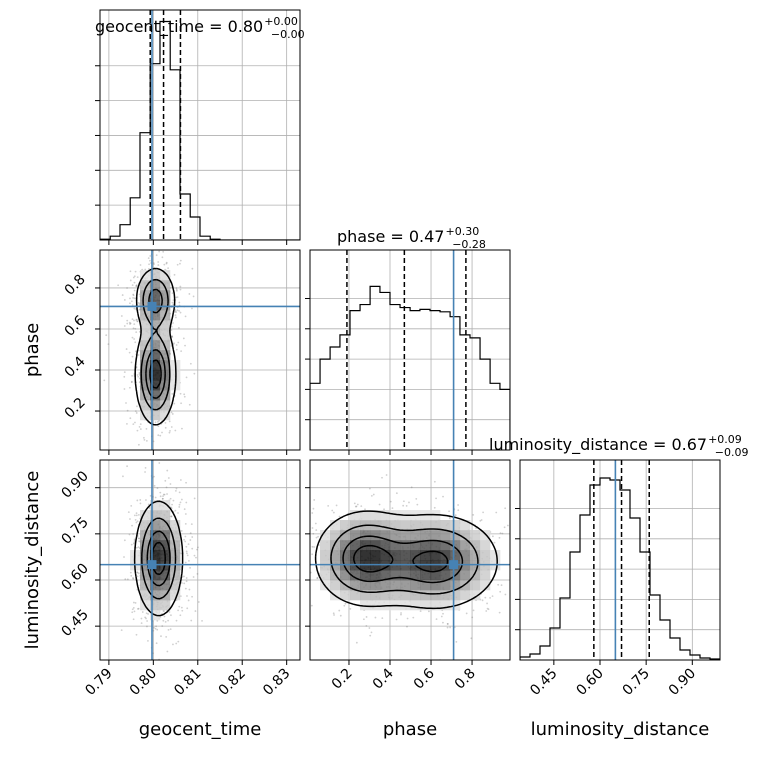 The height and width of the screenshot is (760, 760). What do you see at coordinates (589, 682) in the screenshot?
I see `x-tick-label: 0.60` at bounding box center [589, 682].